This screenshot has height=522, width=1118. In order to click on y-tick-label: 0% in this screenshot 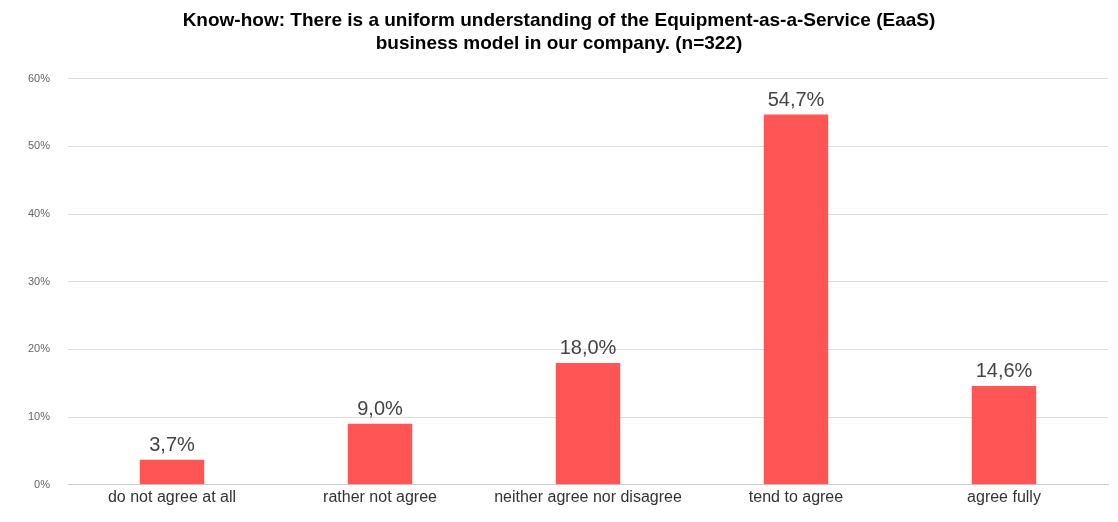, I will do `click(42, 483)`.